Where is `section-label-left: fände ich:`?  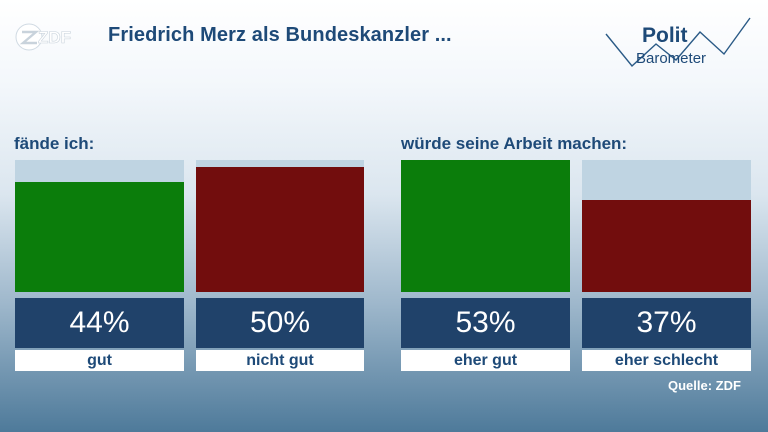
section-label-left: fände ich: is located at coordinates (54, 143).